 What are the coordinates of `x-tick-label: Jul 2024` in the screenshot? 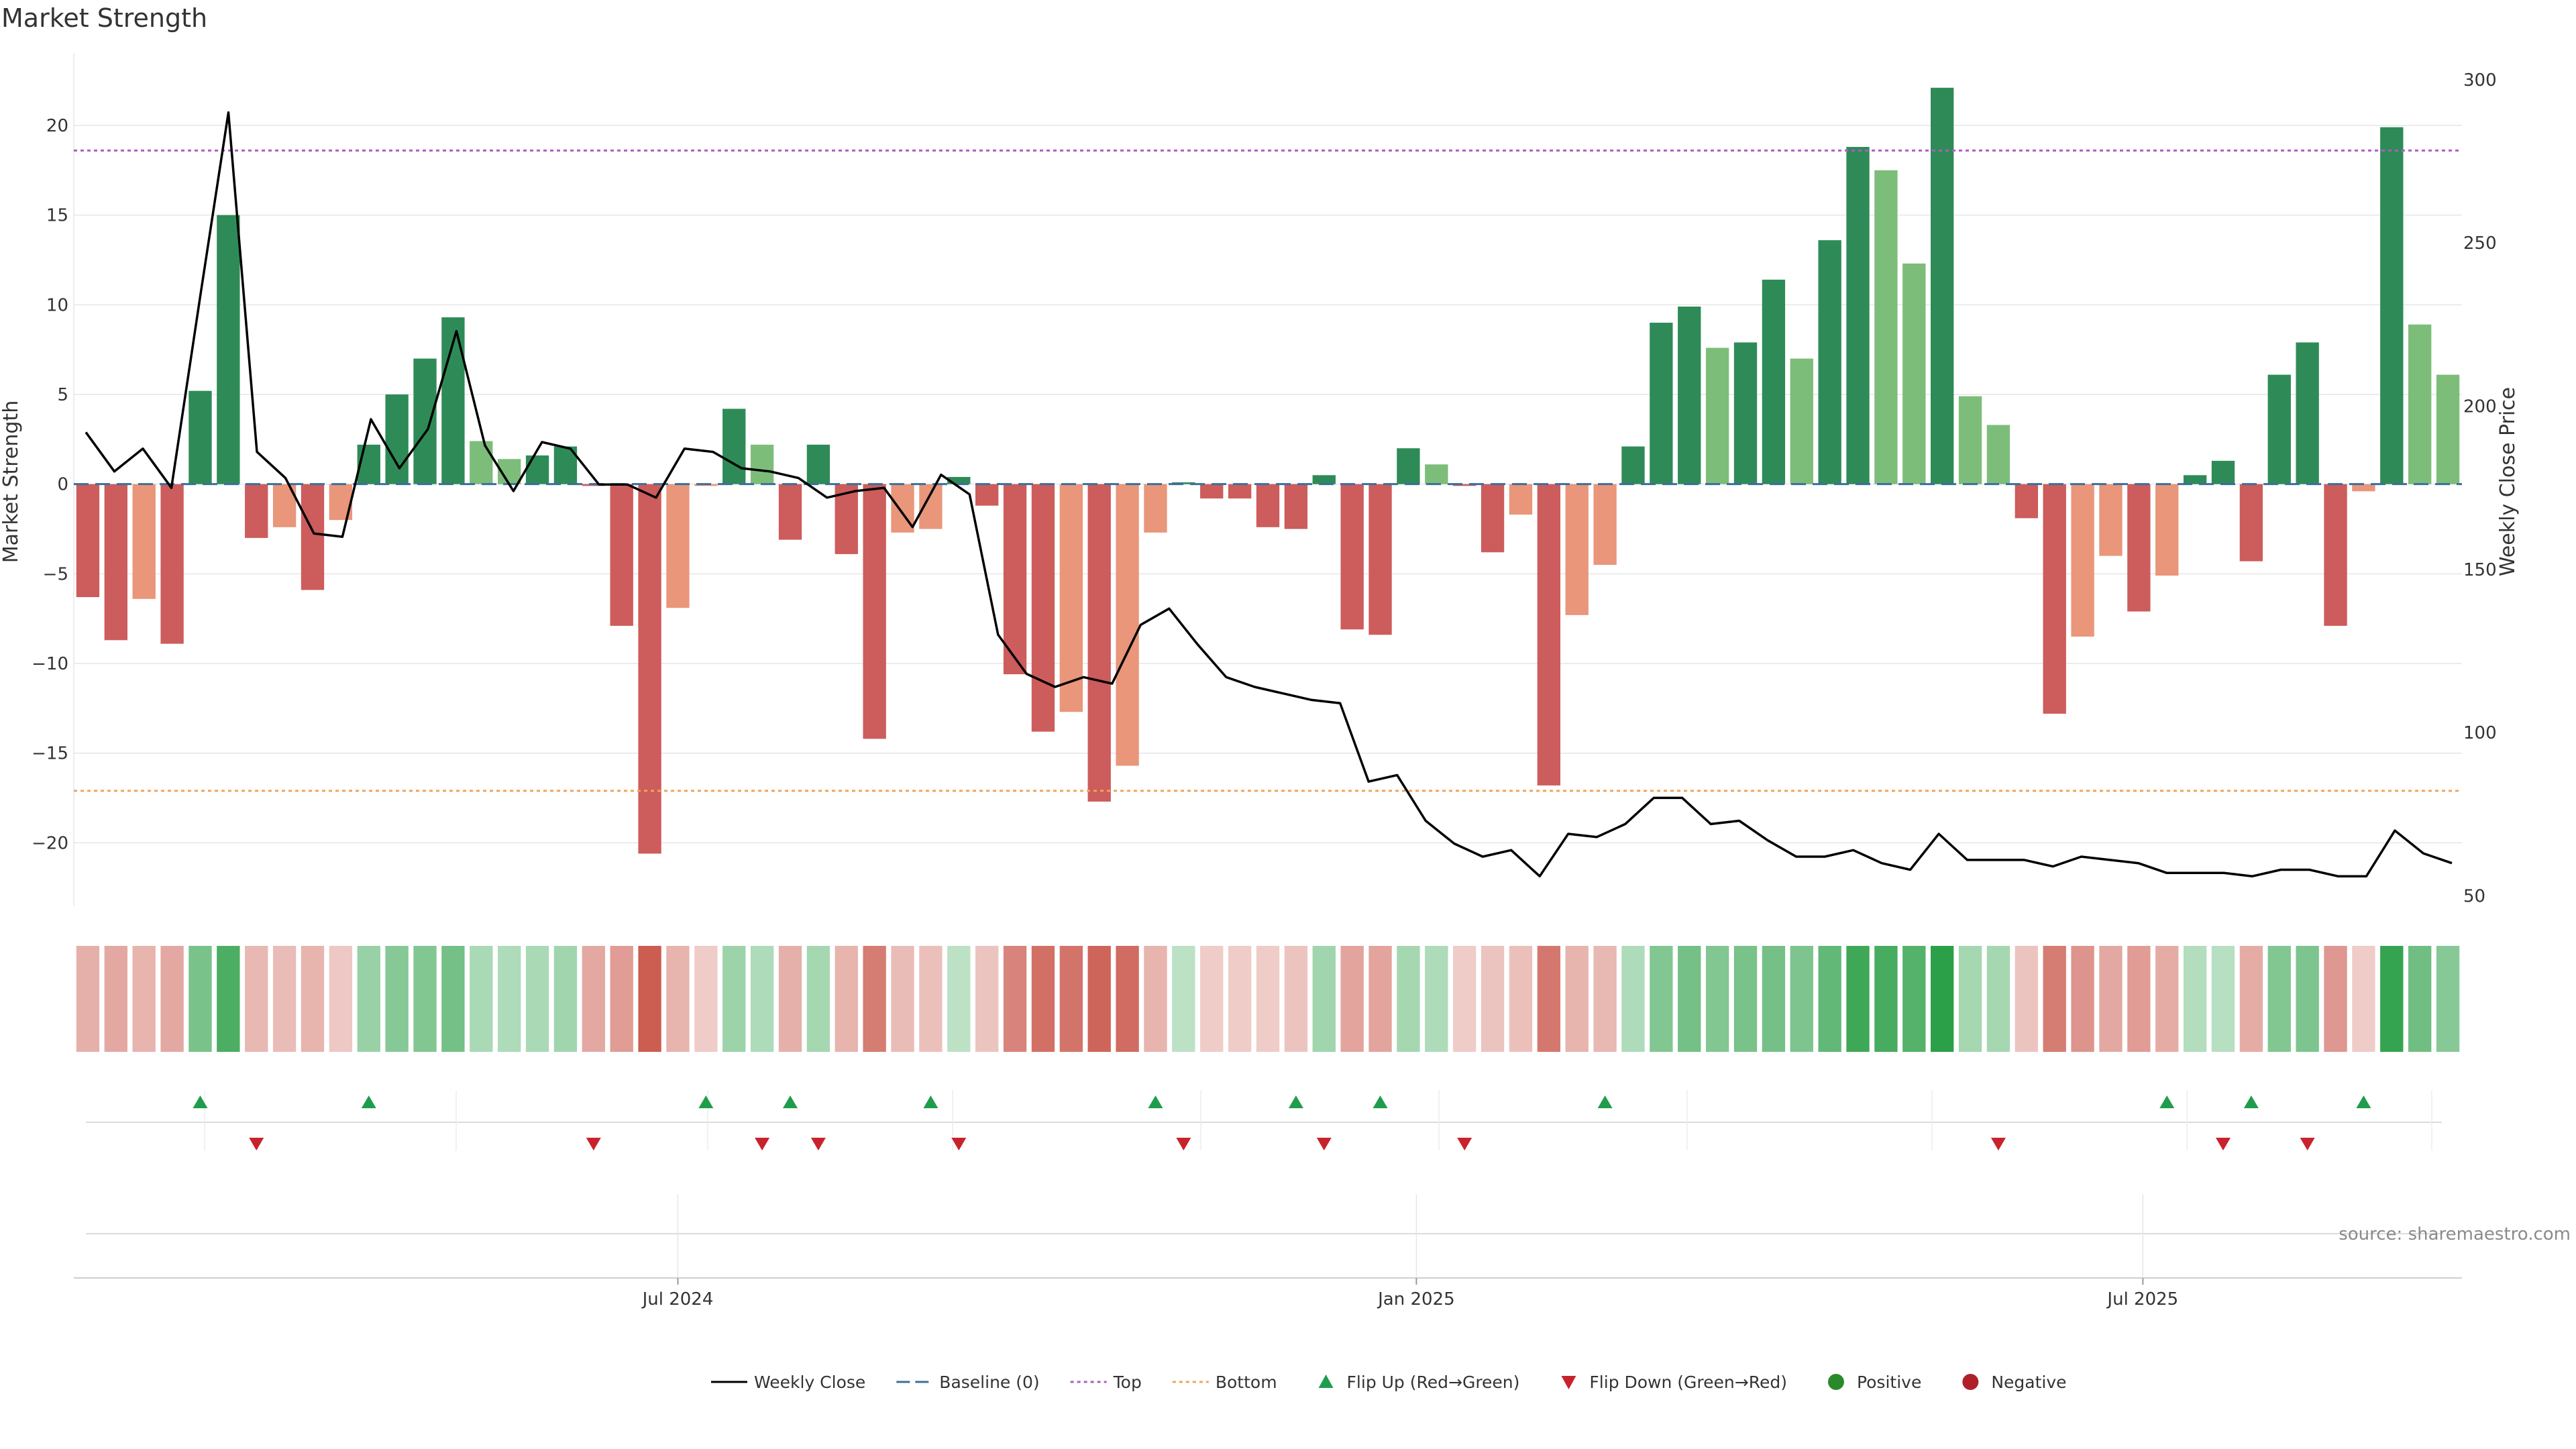 It's located at (677, 1299).